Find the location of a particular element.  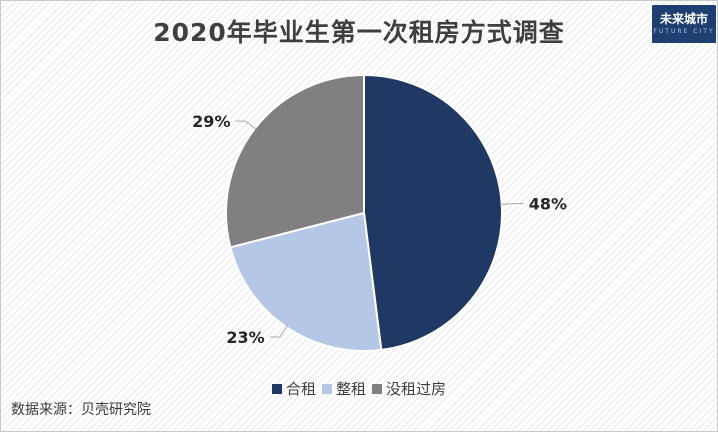

legend-label: 合租 is located at coordinates (300, 389).